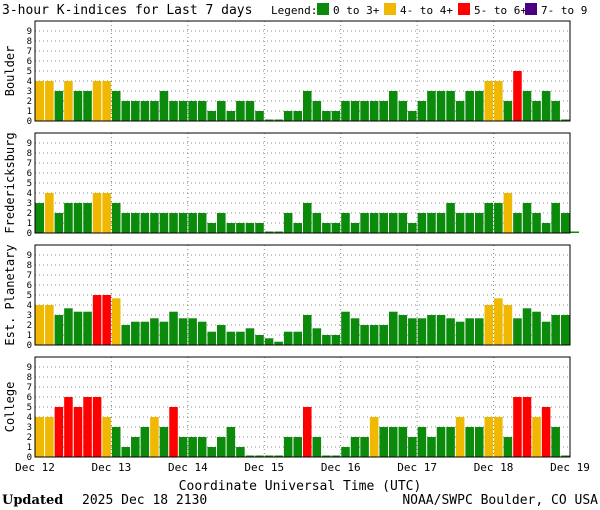 The height and width of the screenshot is (510, 600). I want to click on y-tick-label: 5, so click(29, 408).